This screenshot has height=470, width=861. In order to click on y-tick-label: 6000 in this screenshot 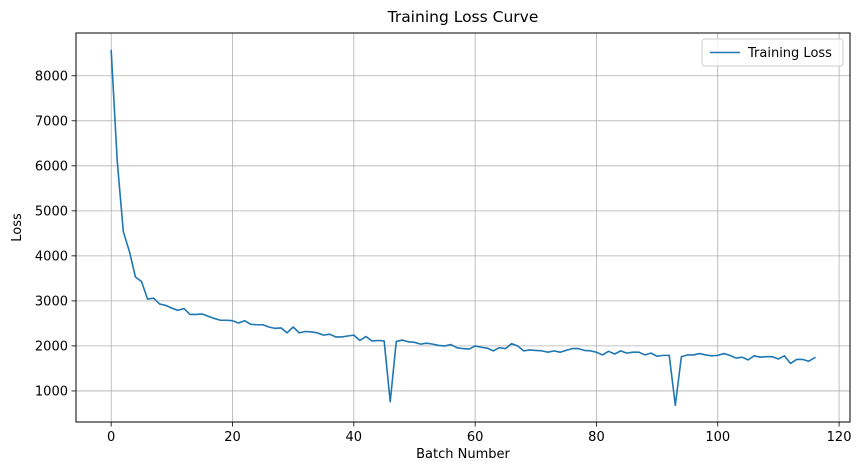, I will do `click(51, 166)`.